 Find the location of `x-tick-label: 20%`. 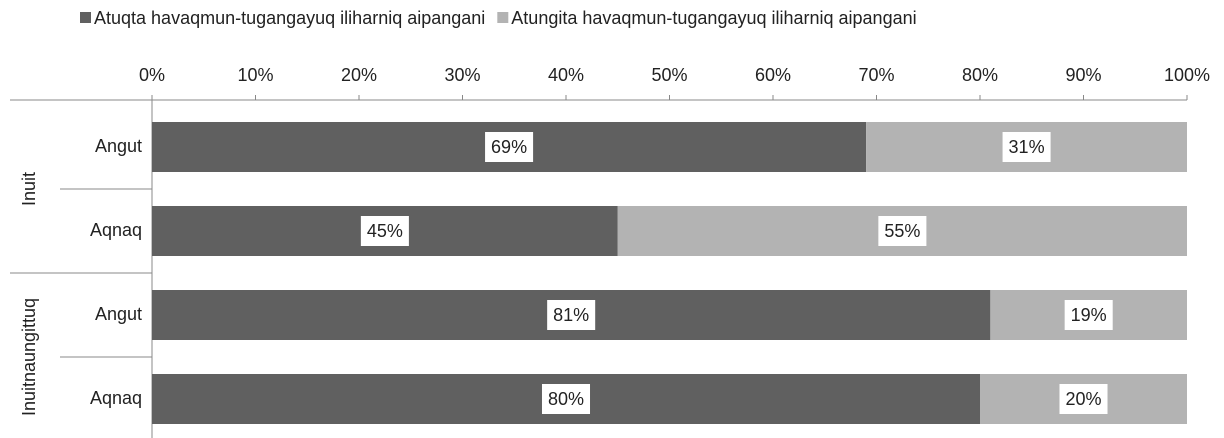

x-tick-label: 20% is located at coordinates (359, 75).